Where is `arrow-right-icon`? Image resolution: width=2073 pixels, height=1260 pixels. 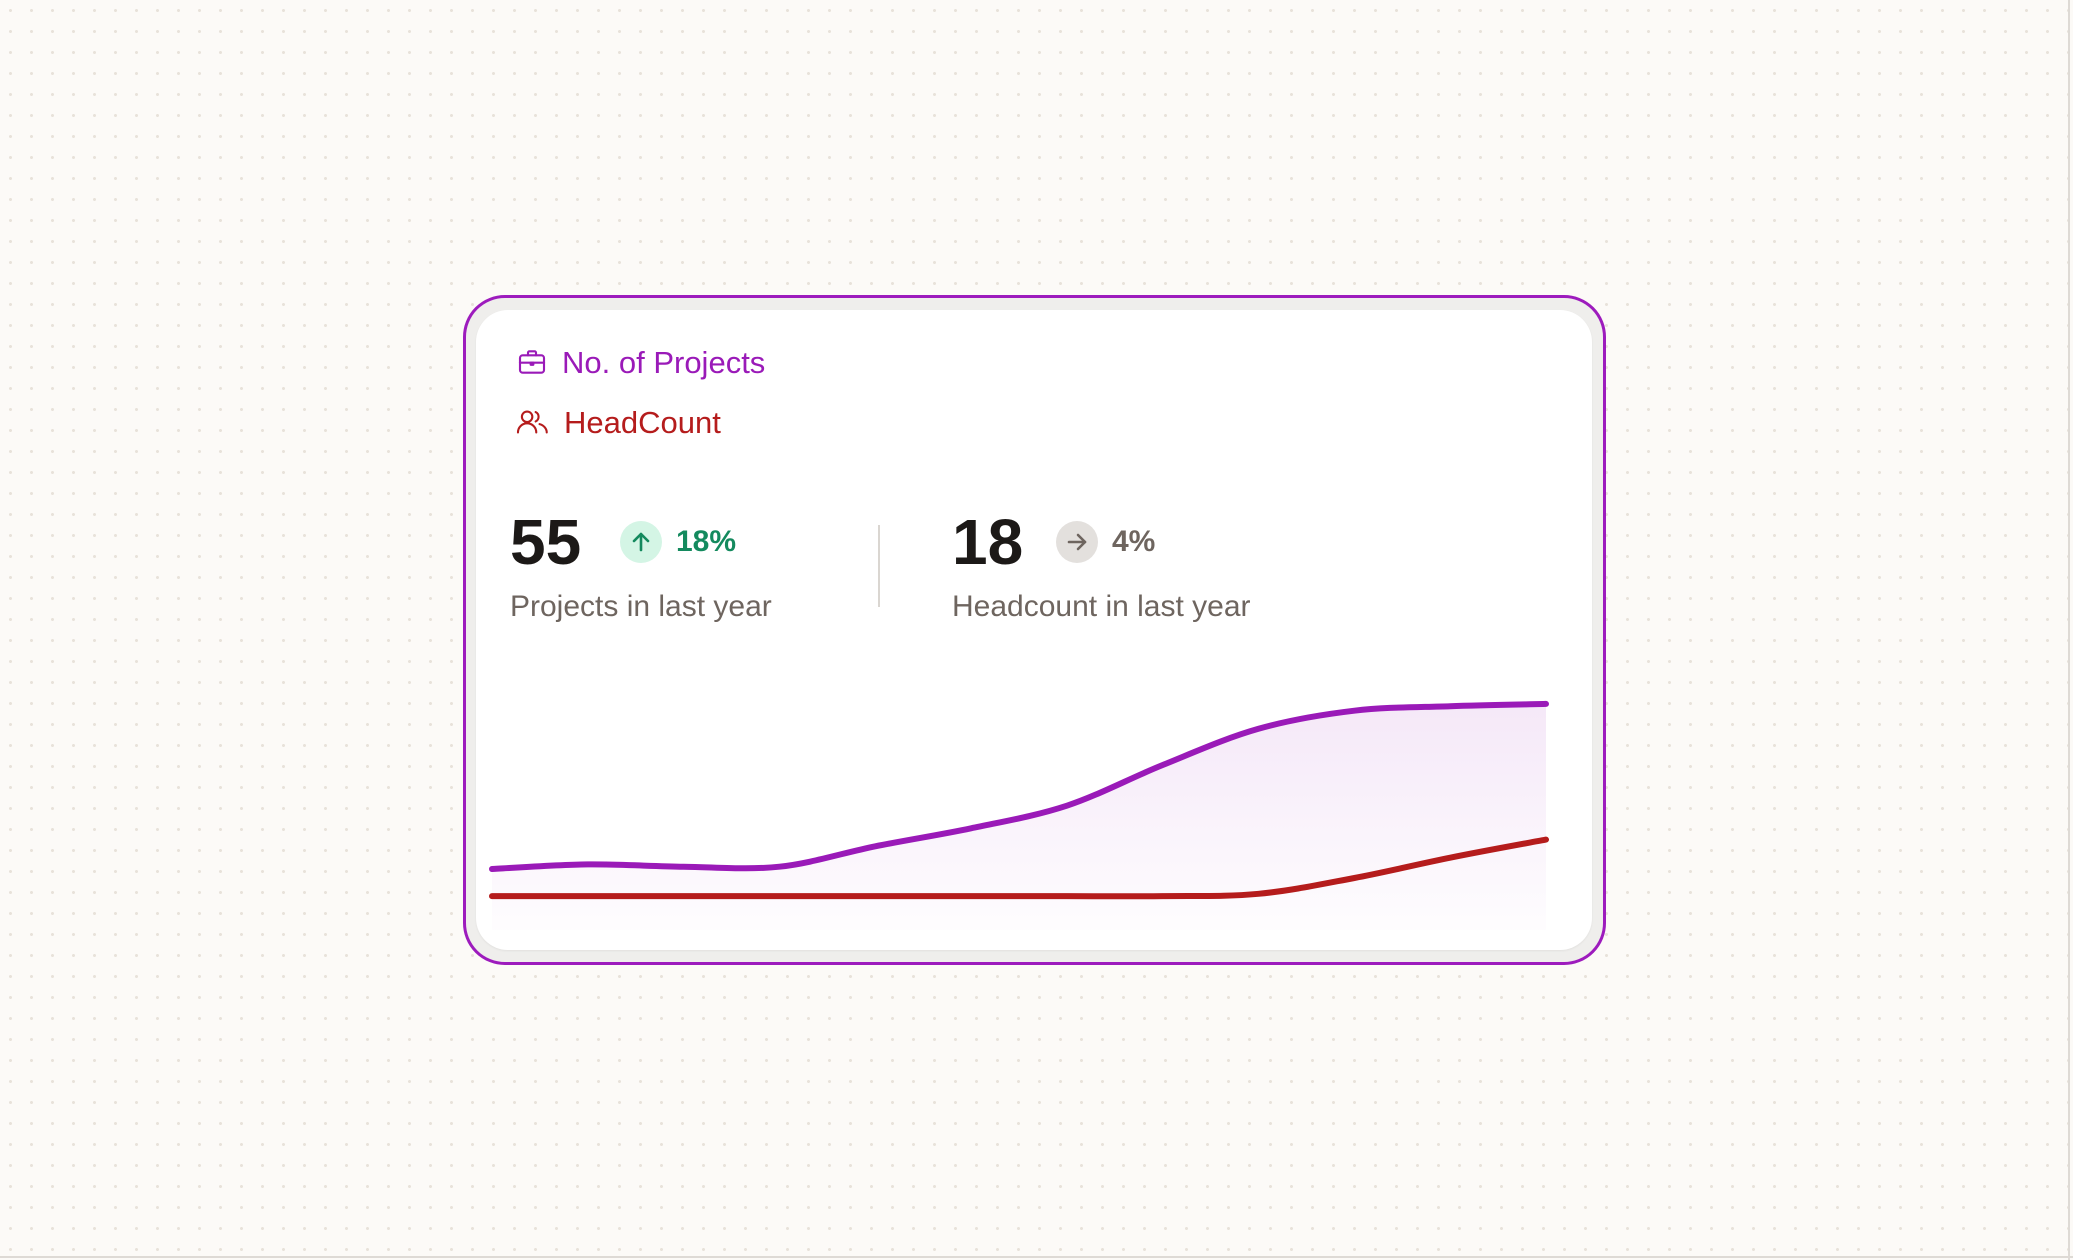
arrow-right-icon is located at coordinates (1077, 542).